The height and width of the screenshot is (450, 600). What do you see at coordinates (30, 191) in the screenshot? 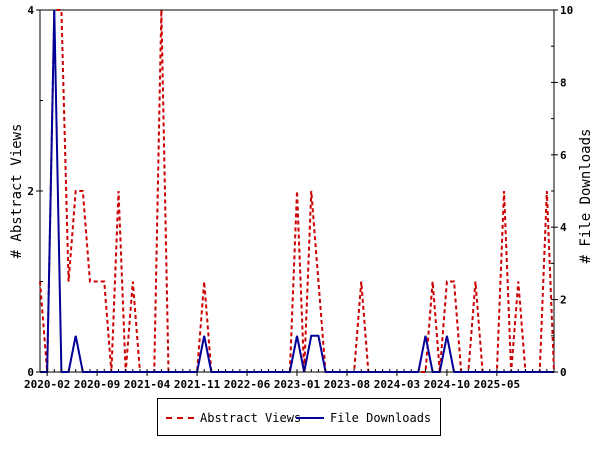
I see `y-left-tick-label: 2` at bounding box center [30, 191].